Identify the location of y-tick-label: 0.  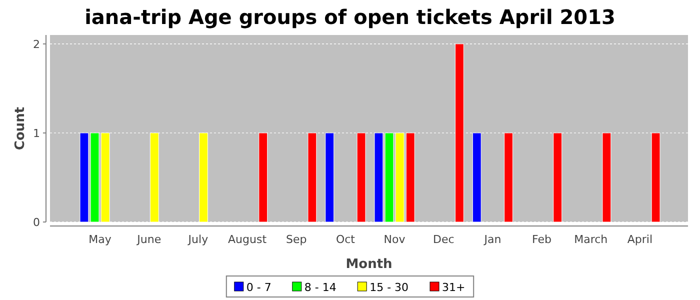
(36, 222).